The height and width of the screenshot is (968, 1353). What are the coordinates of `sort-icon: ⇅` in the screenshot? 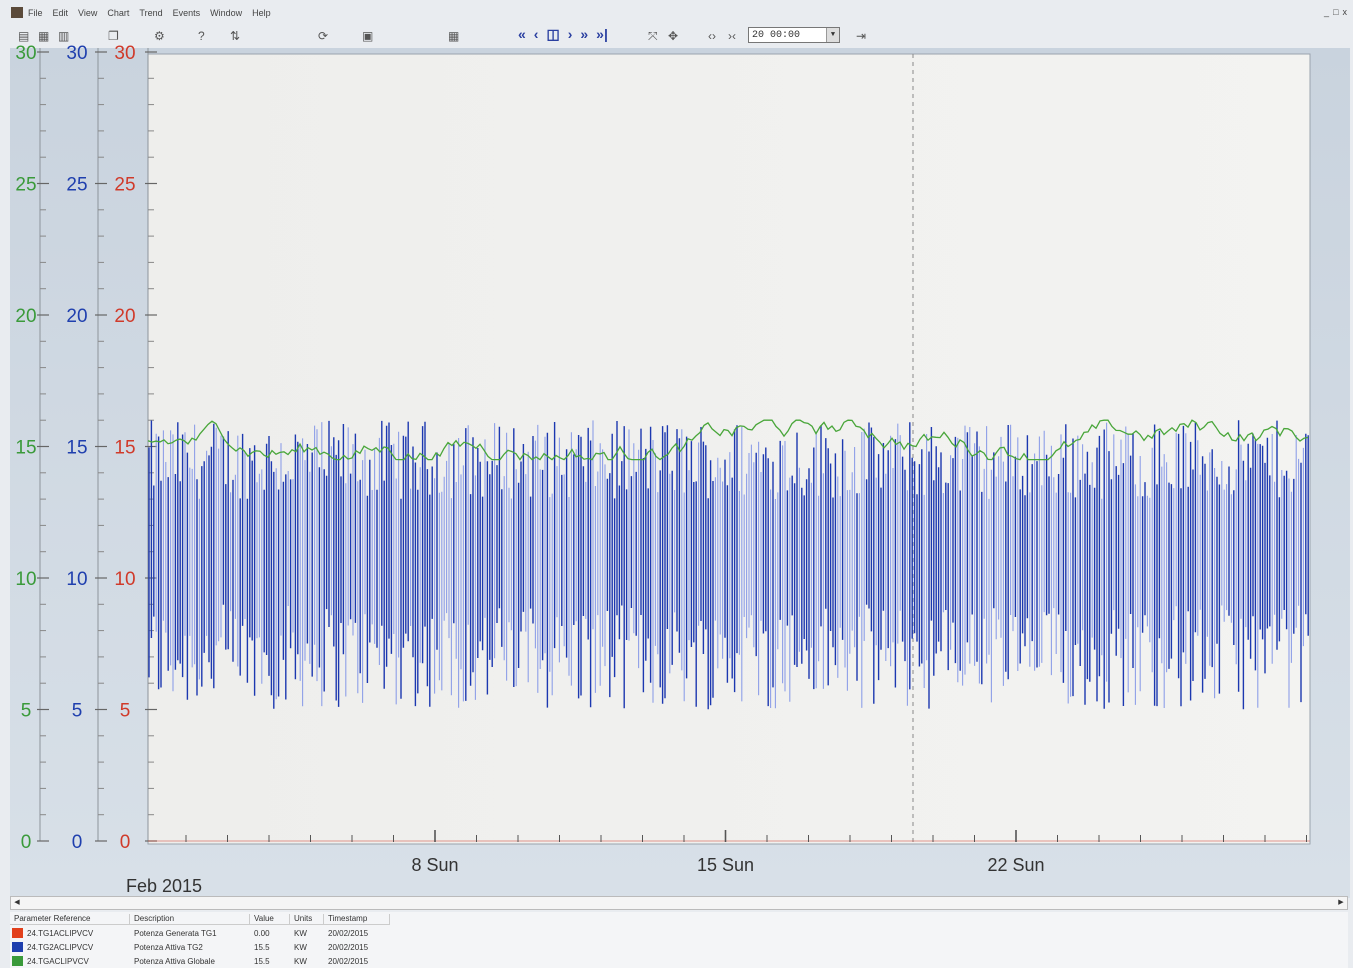 It's located at (235, 36).